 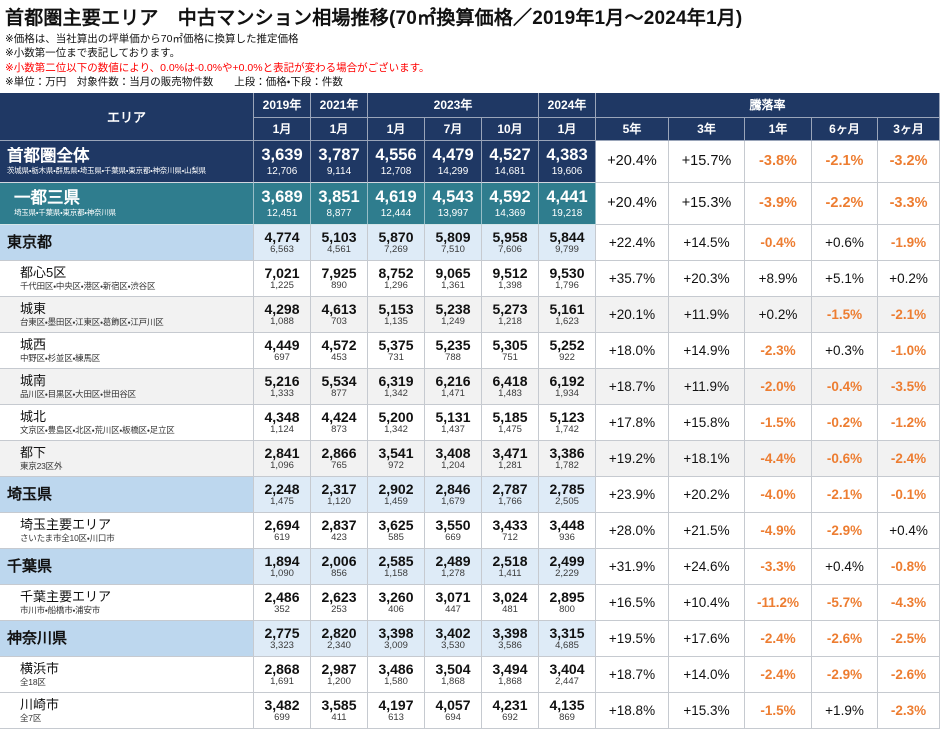 I want to click on rate-cell: +0.3%, so click(x=845, y=350).